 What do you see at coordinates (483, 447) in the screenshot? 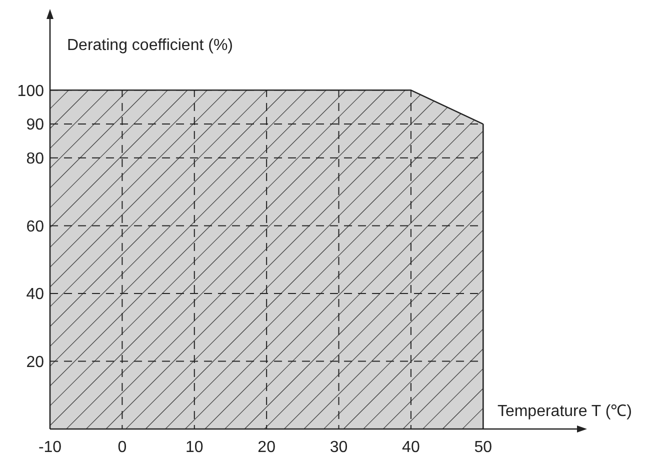
I see `x-tick-label: 50` at bounding box center [483, 447].